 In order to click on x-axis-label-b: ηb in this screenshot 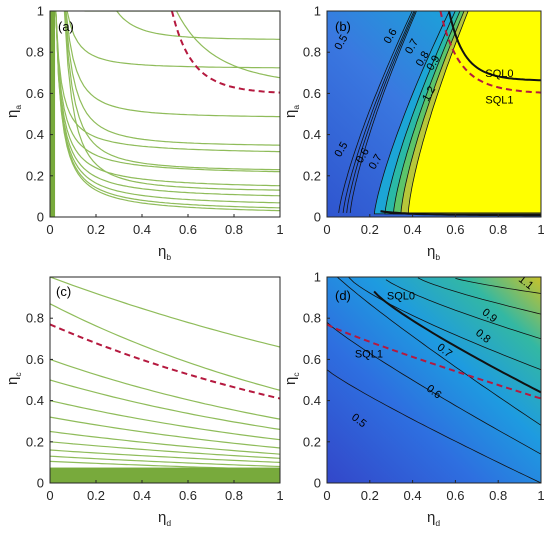, I will do `click(433, 252)`.